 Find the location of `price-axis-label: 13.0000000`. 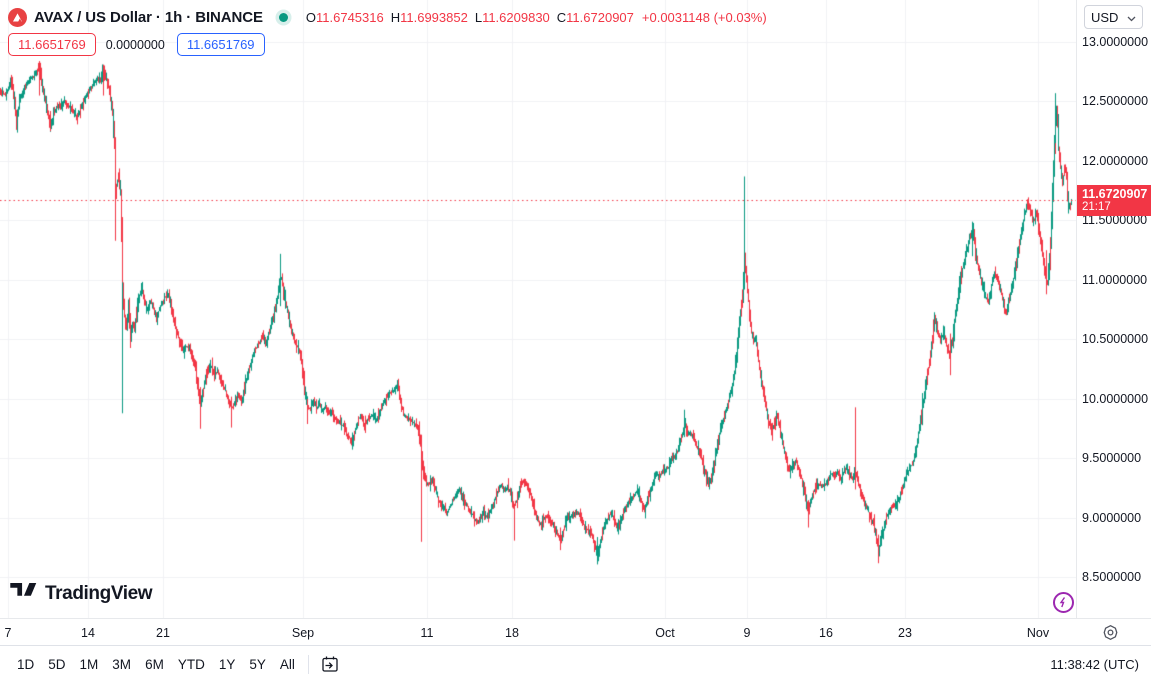

price-axis-label: 13.0000000 is located at coordinates (1115, 42).